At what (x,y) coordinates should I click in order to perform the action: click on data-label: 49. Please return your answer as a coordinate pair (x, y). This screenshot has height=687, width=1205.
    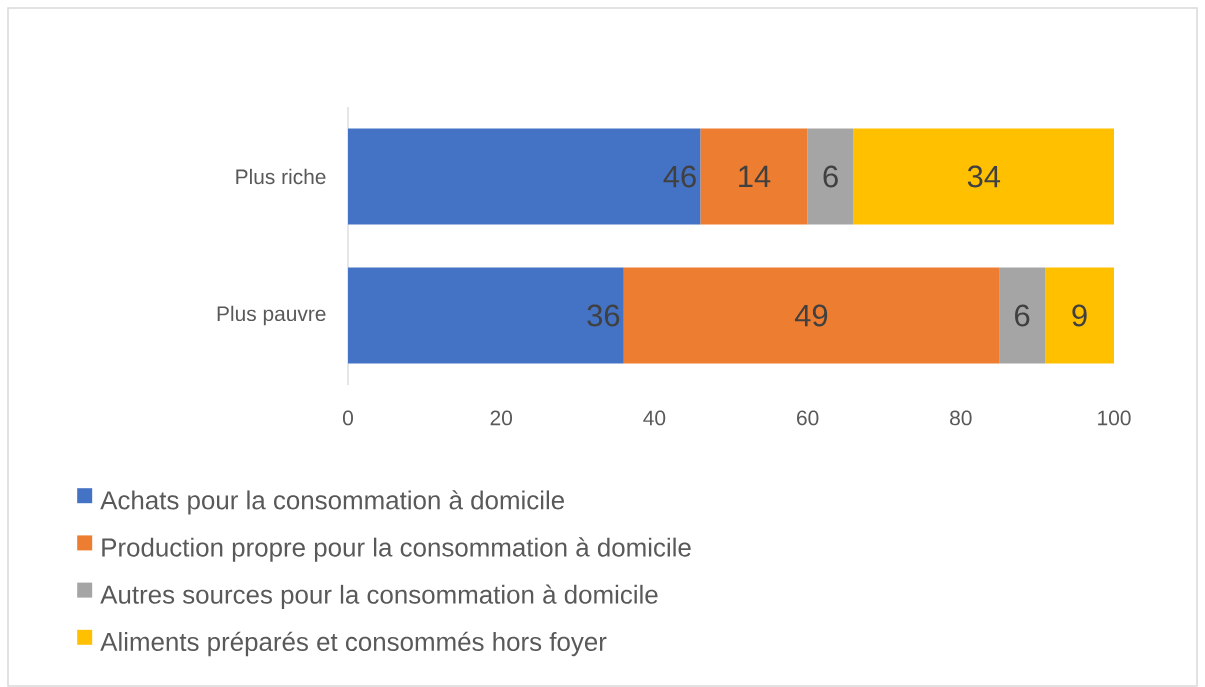
    Looking at the image, I should click on (811, 315).